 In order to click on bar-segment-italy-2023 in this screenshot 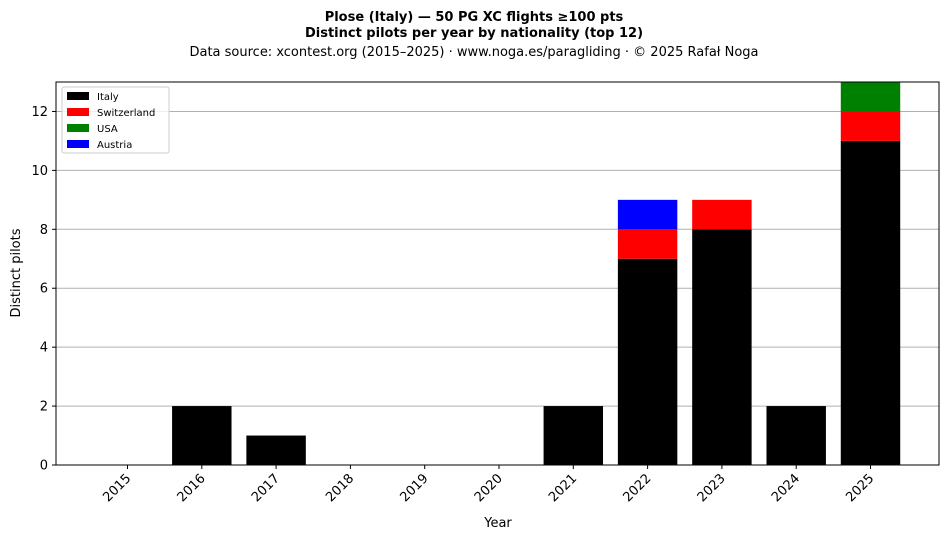, I will do `click(722, 347)`.